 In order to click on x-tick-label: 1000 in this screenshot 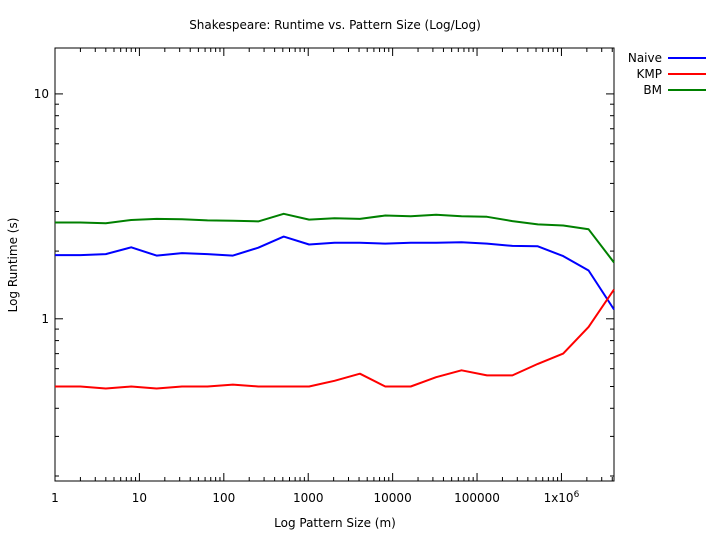, I will do `click(308, 498)`.